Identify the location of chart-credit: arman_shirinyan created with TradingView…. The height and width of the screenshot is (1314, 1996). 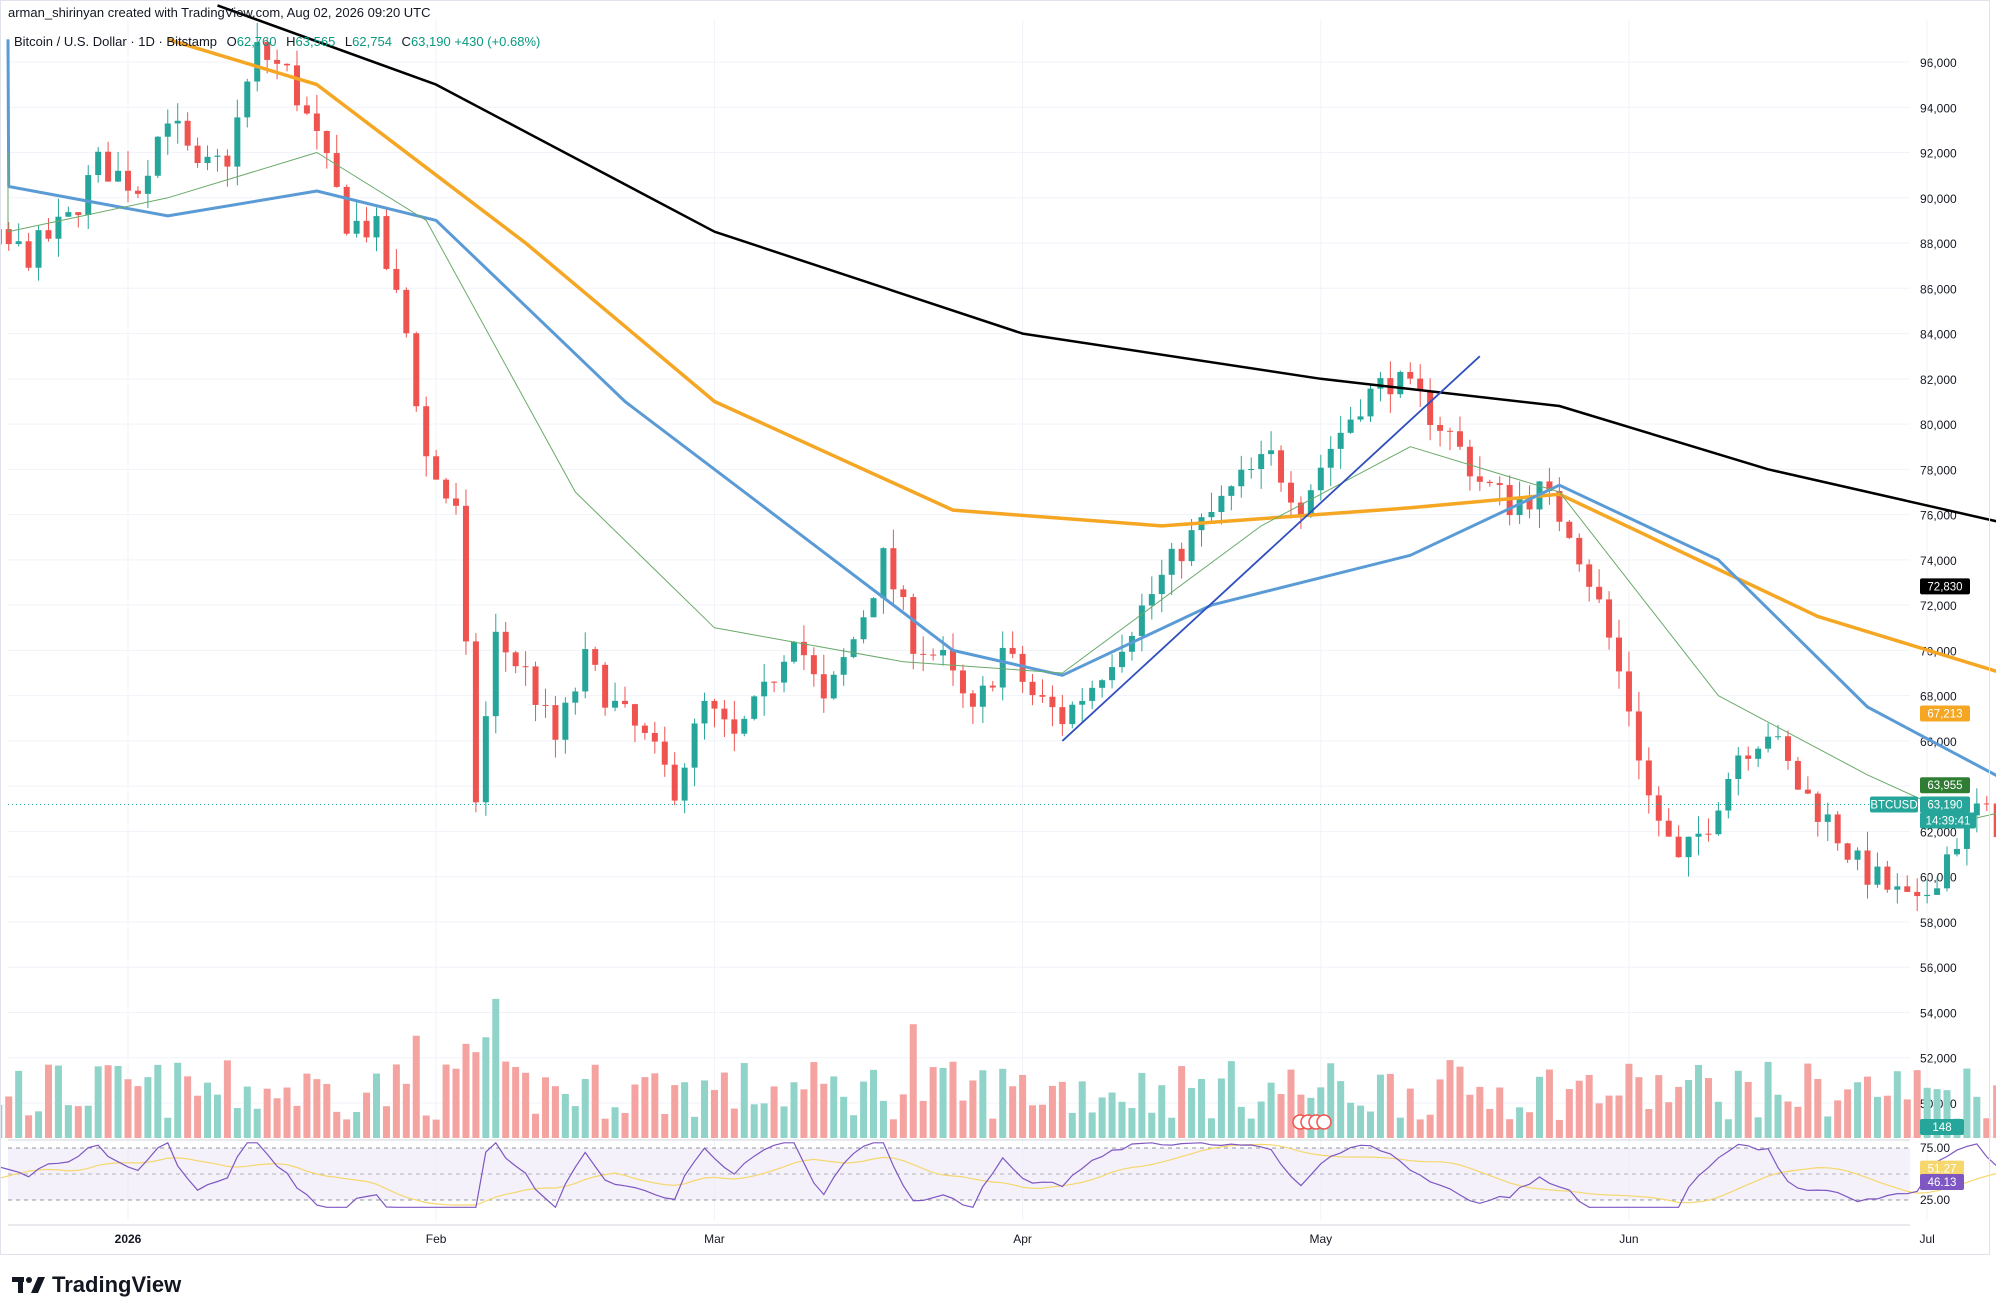
(219, 12).